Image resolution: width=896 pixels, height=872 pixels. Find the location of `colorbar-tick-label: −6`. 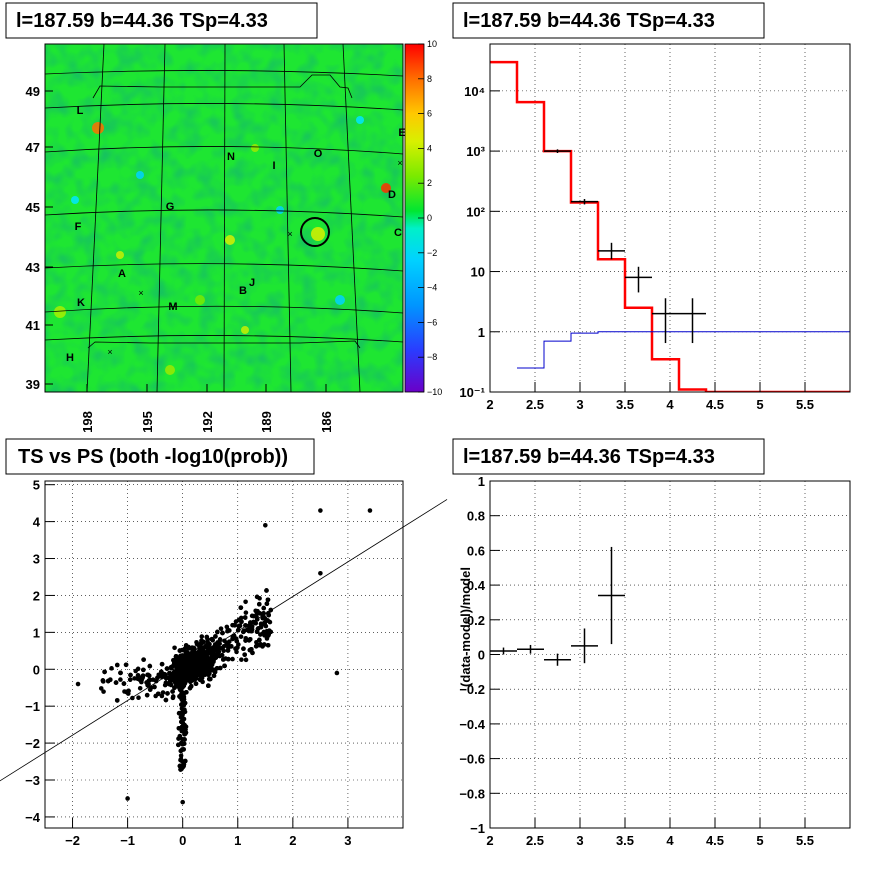

colorbar-tick-label: −6 is located at coordinates (432, 322).